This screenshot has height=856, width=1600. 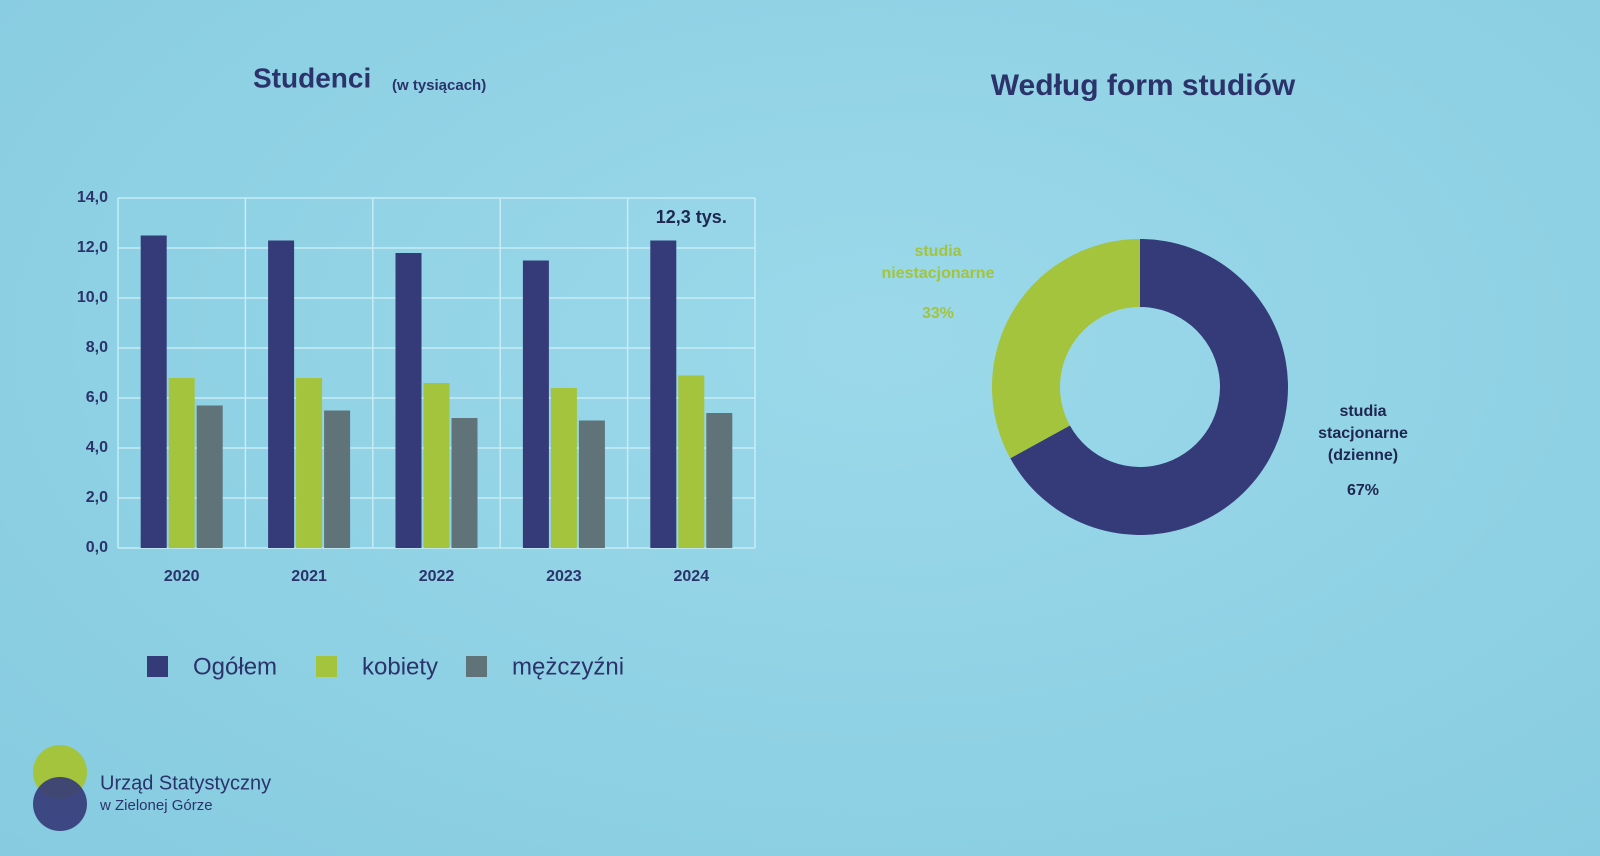 I want to click on logo-text: w Zielonej Górze, so click(x=156, y=805).